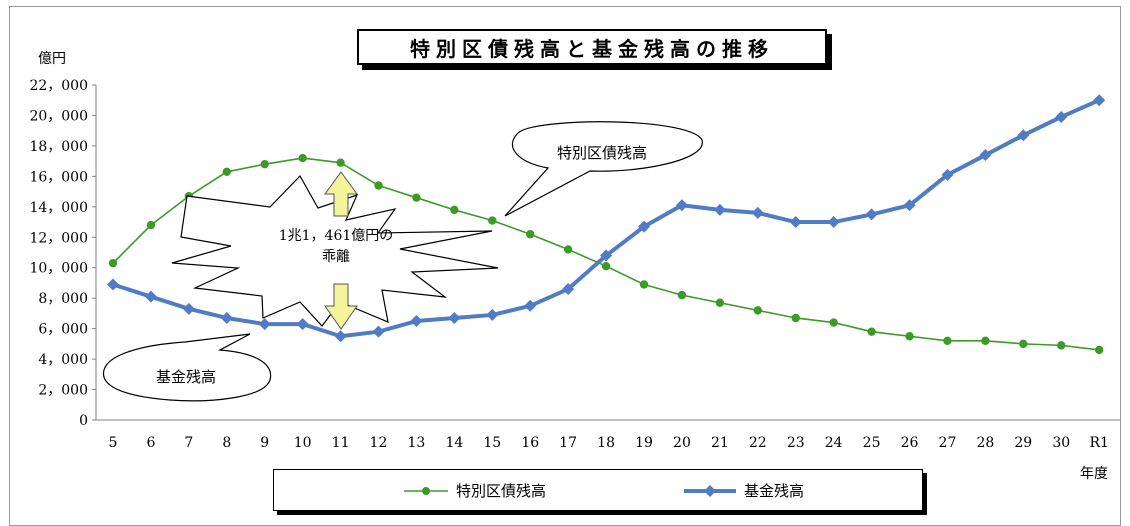 This screenshot has height=526, width=1130. Describe the element at coordinates (63, 330) in the screenshot. I see `y-tick-label: 6，000` at that location.